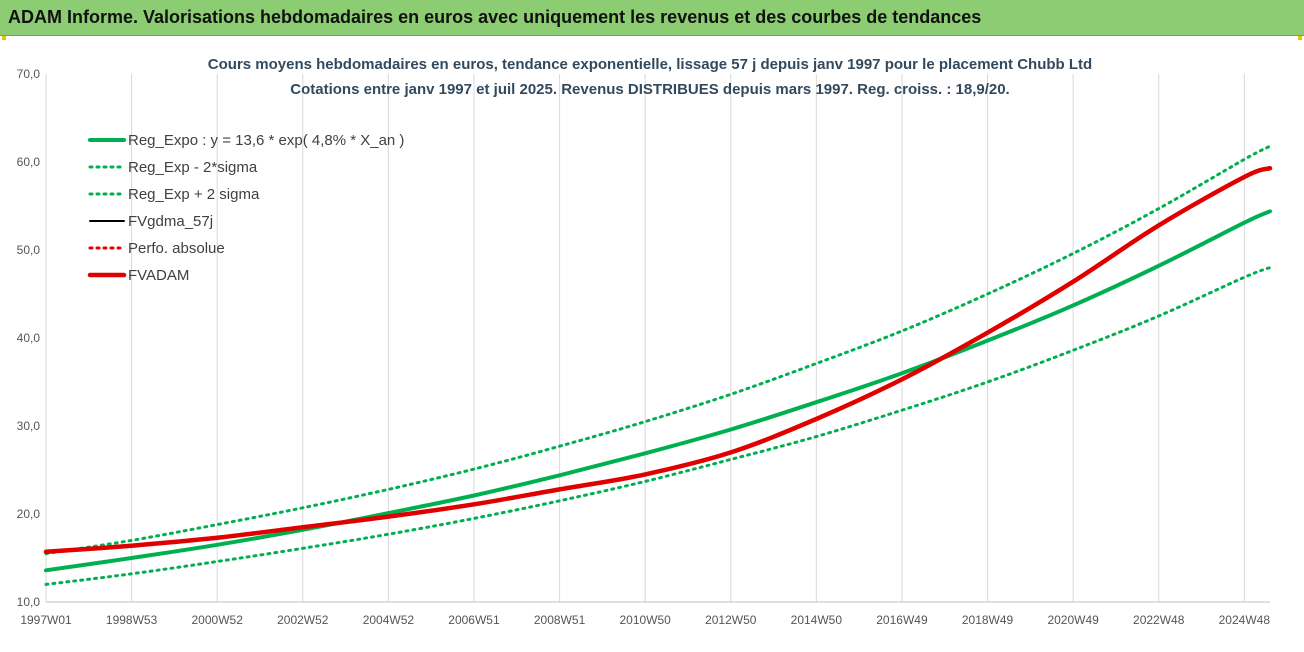 The width and height of the screenshot is (1304, 652). I want to click on x-tick-label: 2018W49, so click(988, 620).